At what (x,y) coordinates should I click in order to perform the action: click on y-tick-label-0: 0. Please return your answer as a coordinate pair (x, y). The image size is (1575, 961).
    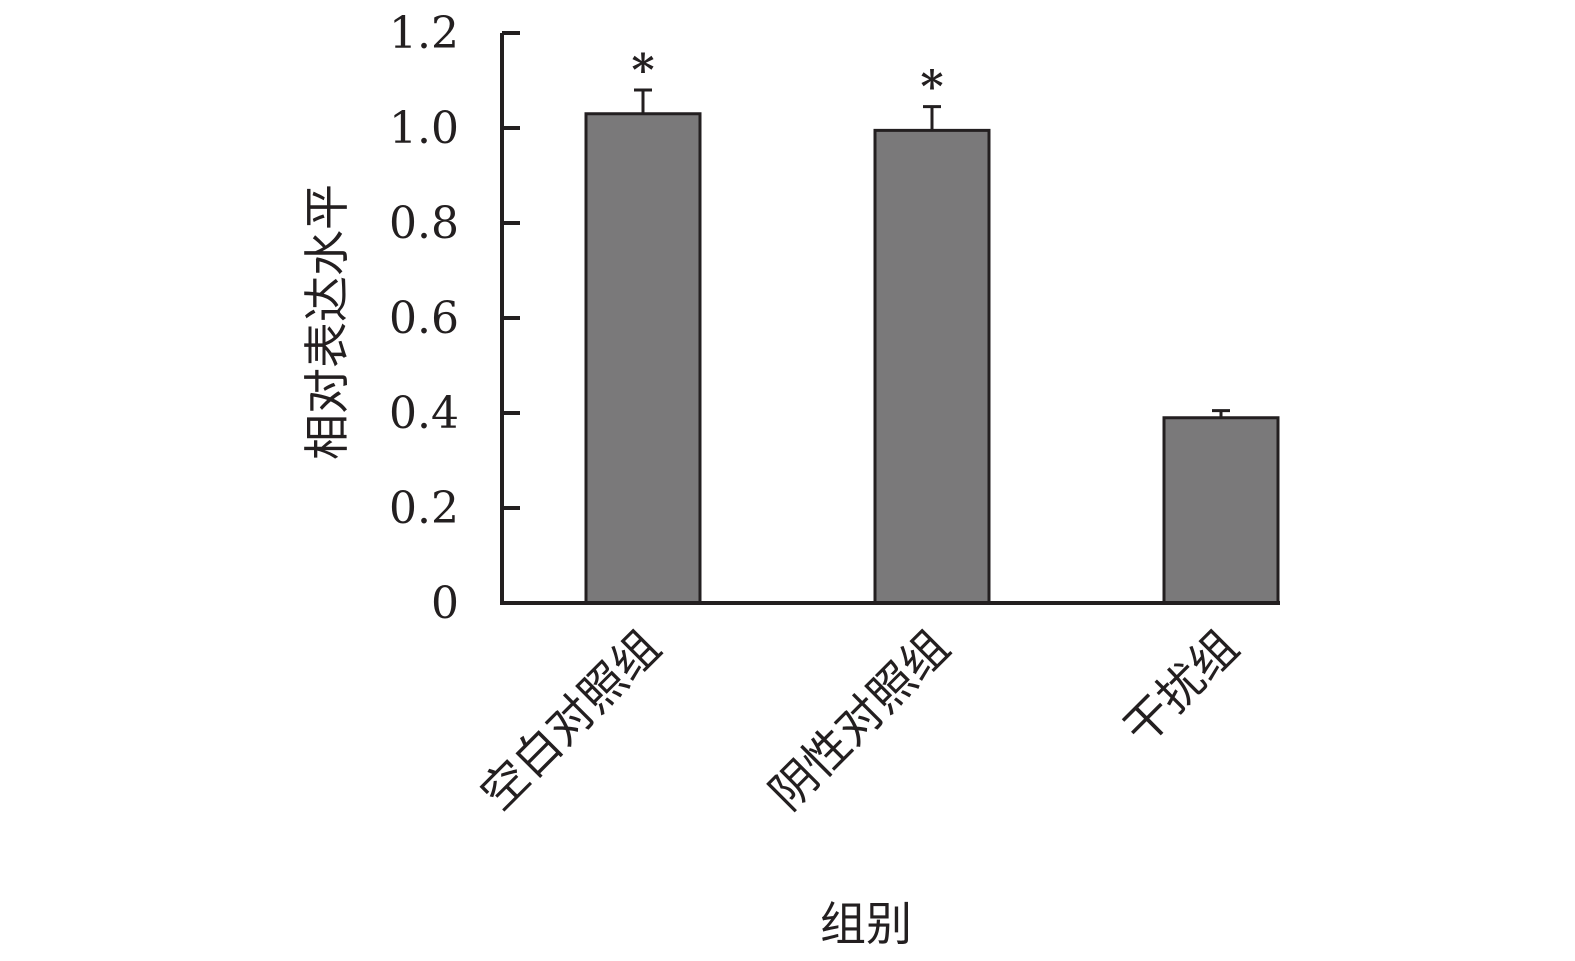
    Looking at the image, I should click on (445, 603).